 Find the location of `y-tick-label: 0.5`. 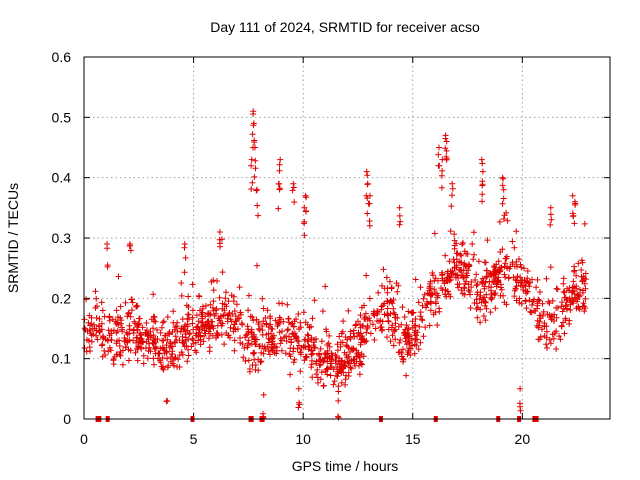

y-tick-label: 0.5 is located at coordinates (62, 117).